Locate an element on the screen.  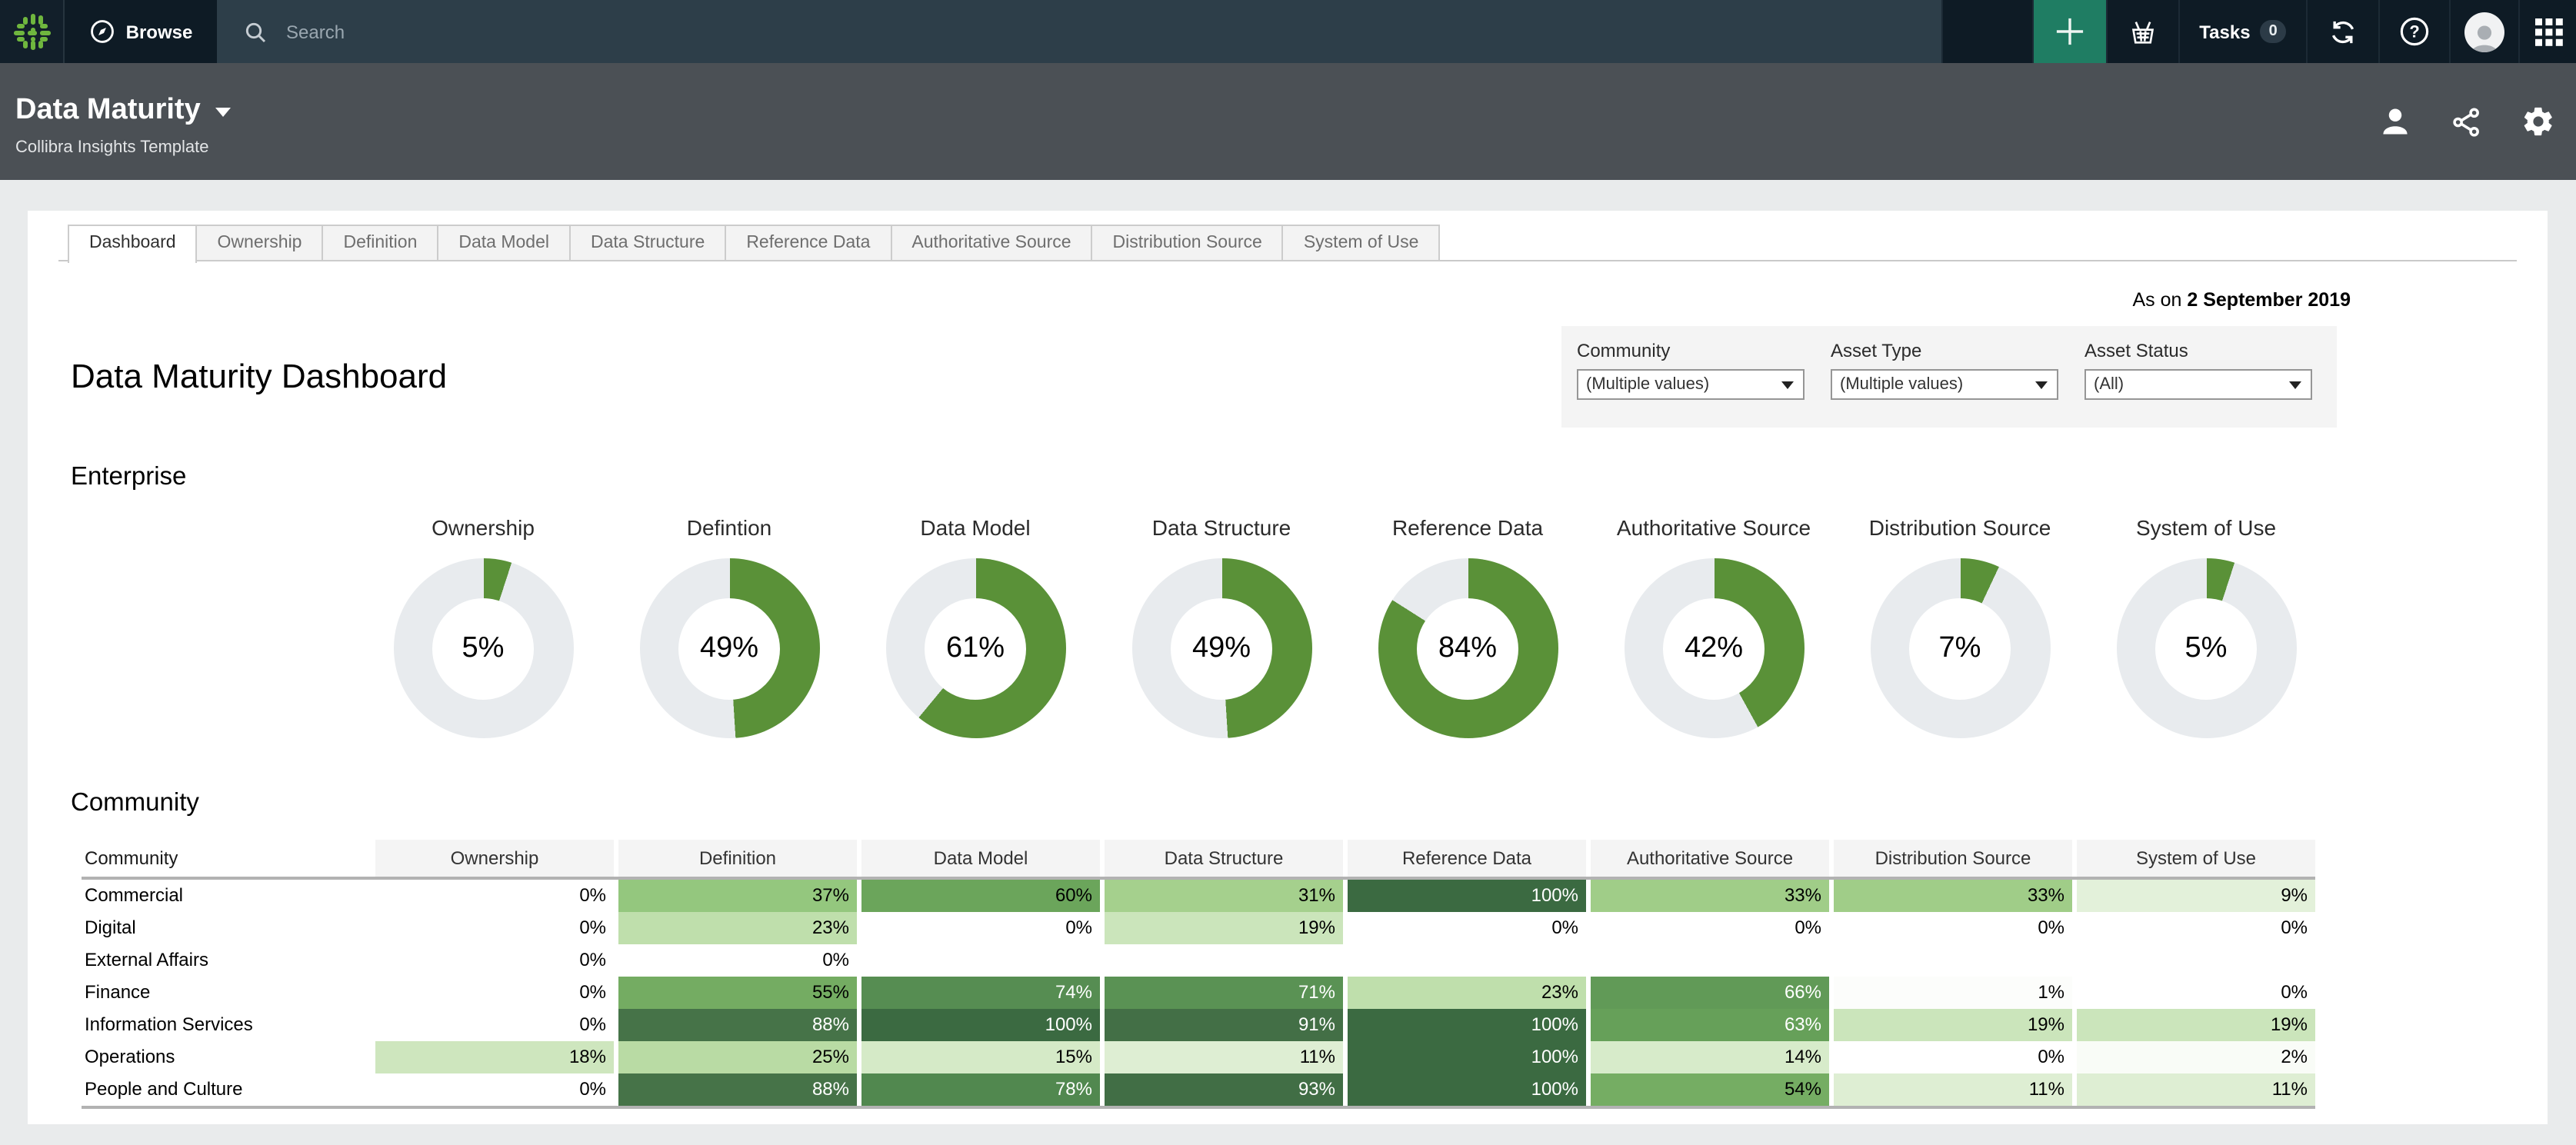
donut-ownership: Ownership 5% is located at coordinates (483, 626).